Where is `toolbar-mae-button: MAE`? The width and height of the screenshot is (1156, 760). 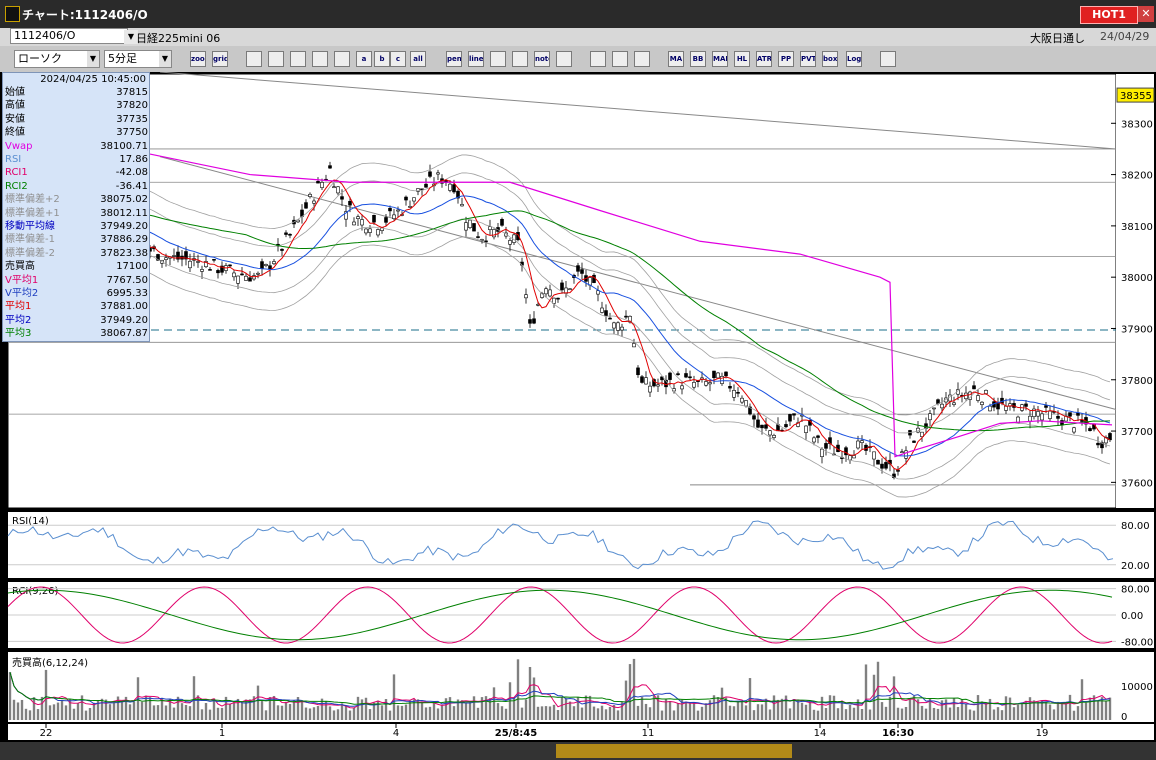
toolbar-mae-button: MAE is located at coordinates (720, 59).